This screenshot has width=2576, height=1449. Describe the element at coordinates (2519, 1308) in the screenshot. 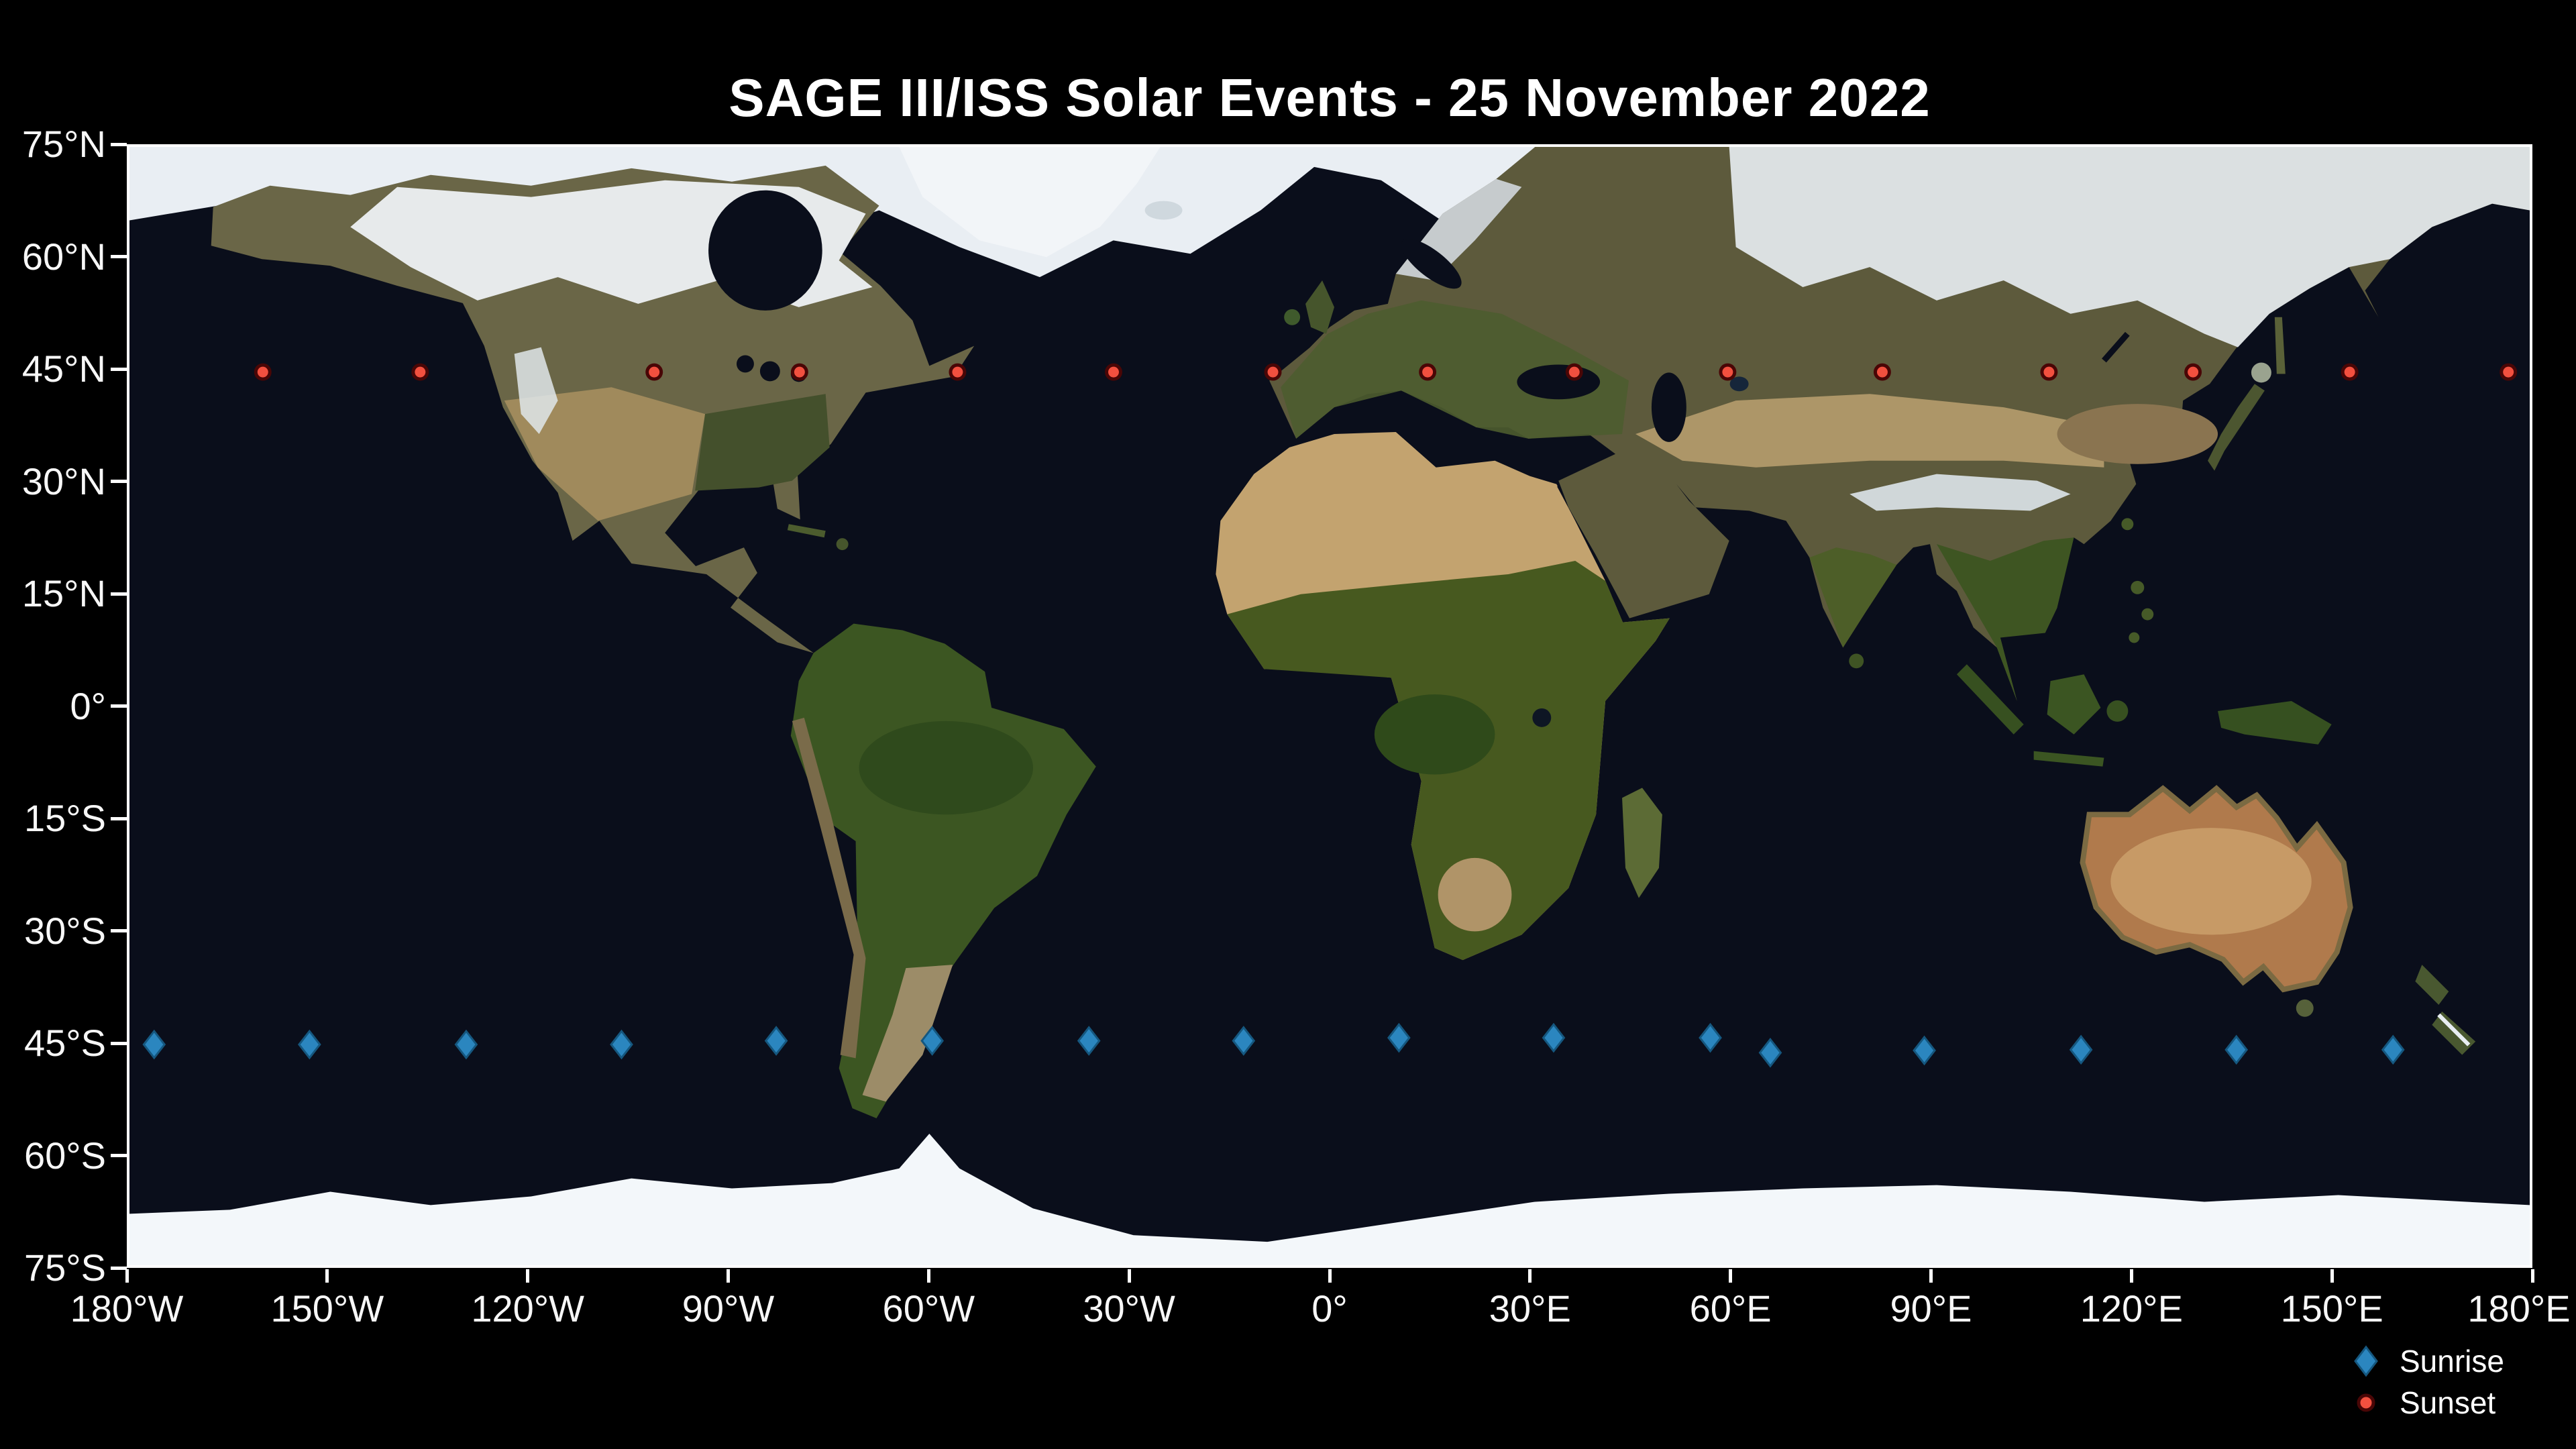

I see `lon-tick-label: 180°E` at that location.